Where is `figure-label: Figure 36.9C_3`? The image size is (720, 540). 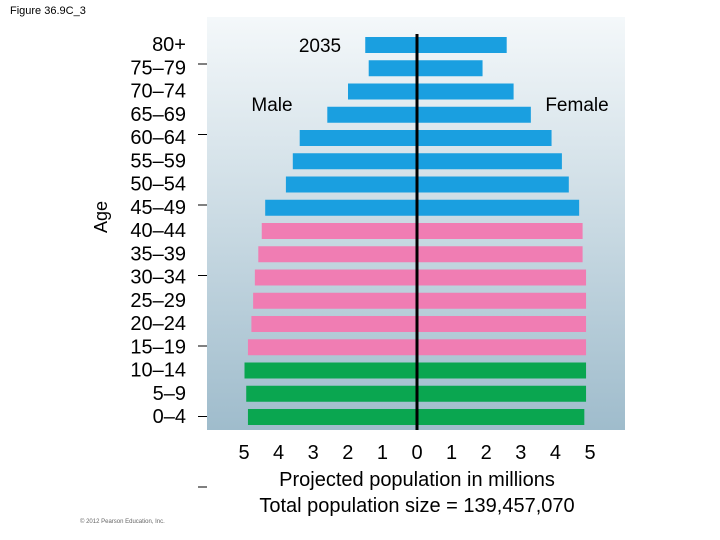 figure-label: Figure 36.9C_3 is located at coordinates (48, 11).